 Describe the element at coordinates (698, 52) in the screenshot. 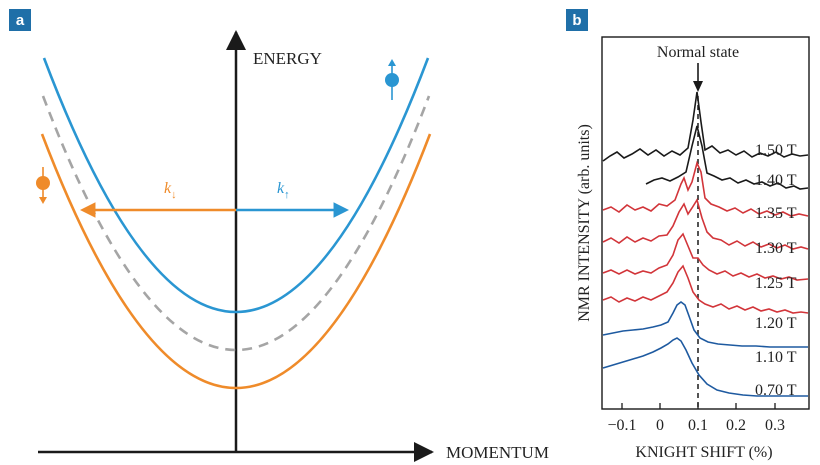

I see `normal-state-label: Normal state` at that location.